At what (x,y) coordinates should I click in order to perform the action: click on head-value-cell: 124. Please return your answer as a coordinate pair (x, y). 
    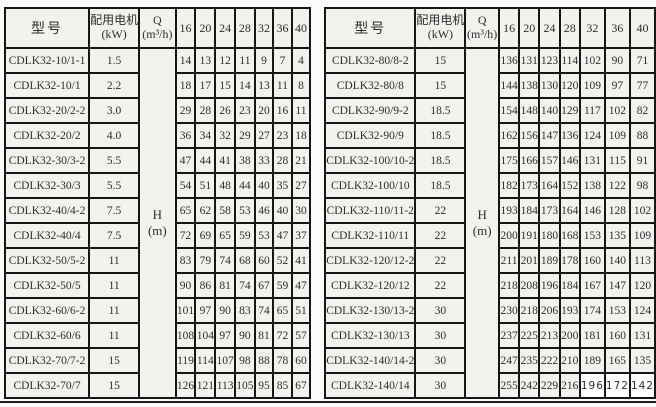
    Looking at the image, I should click on (592, 135).